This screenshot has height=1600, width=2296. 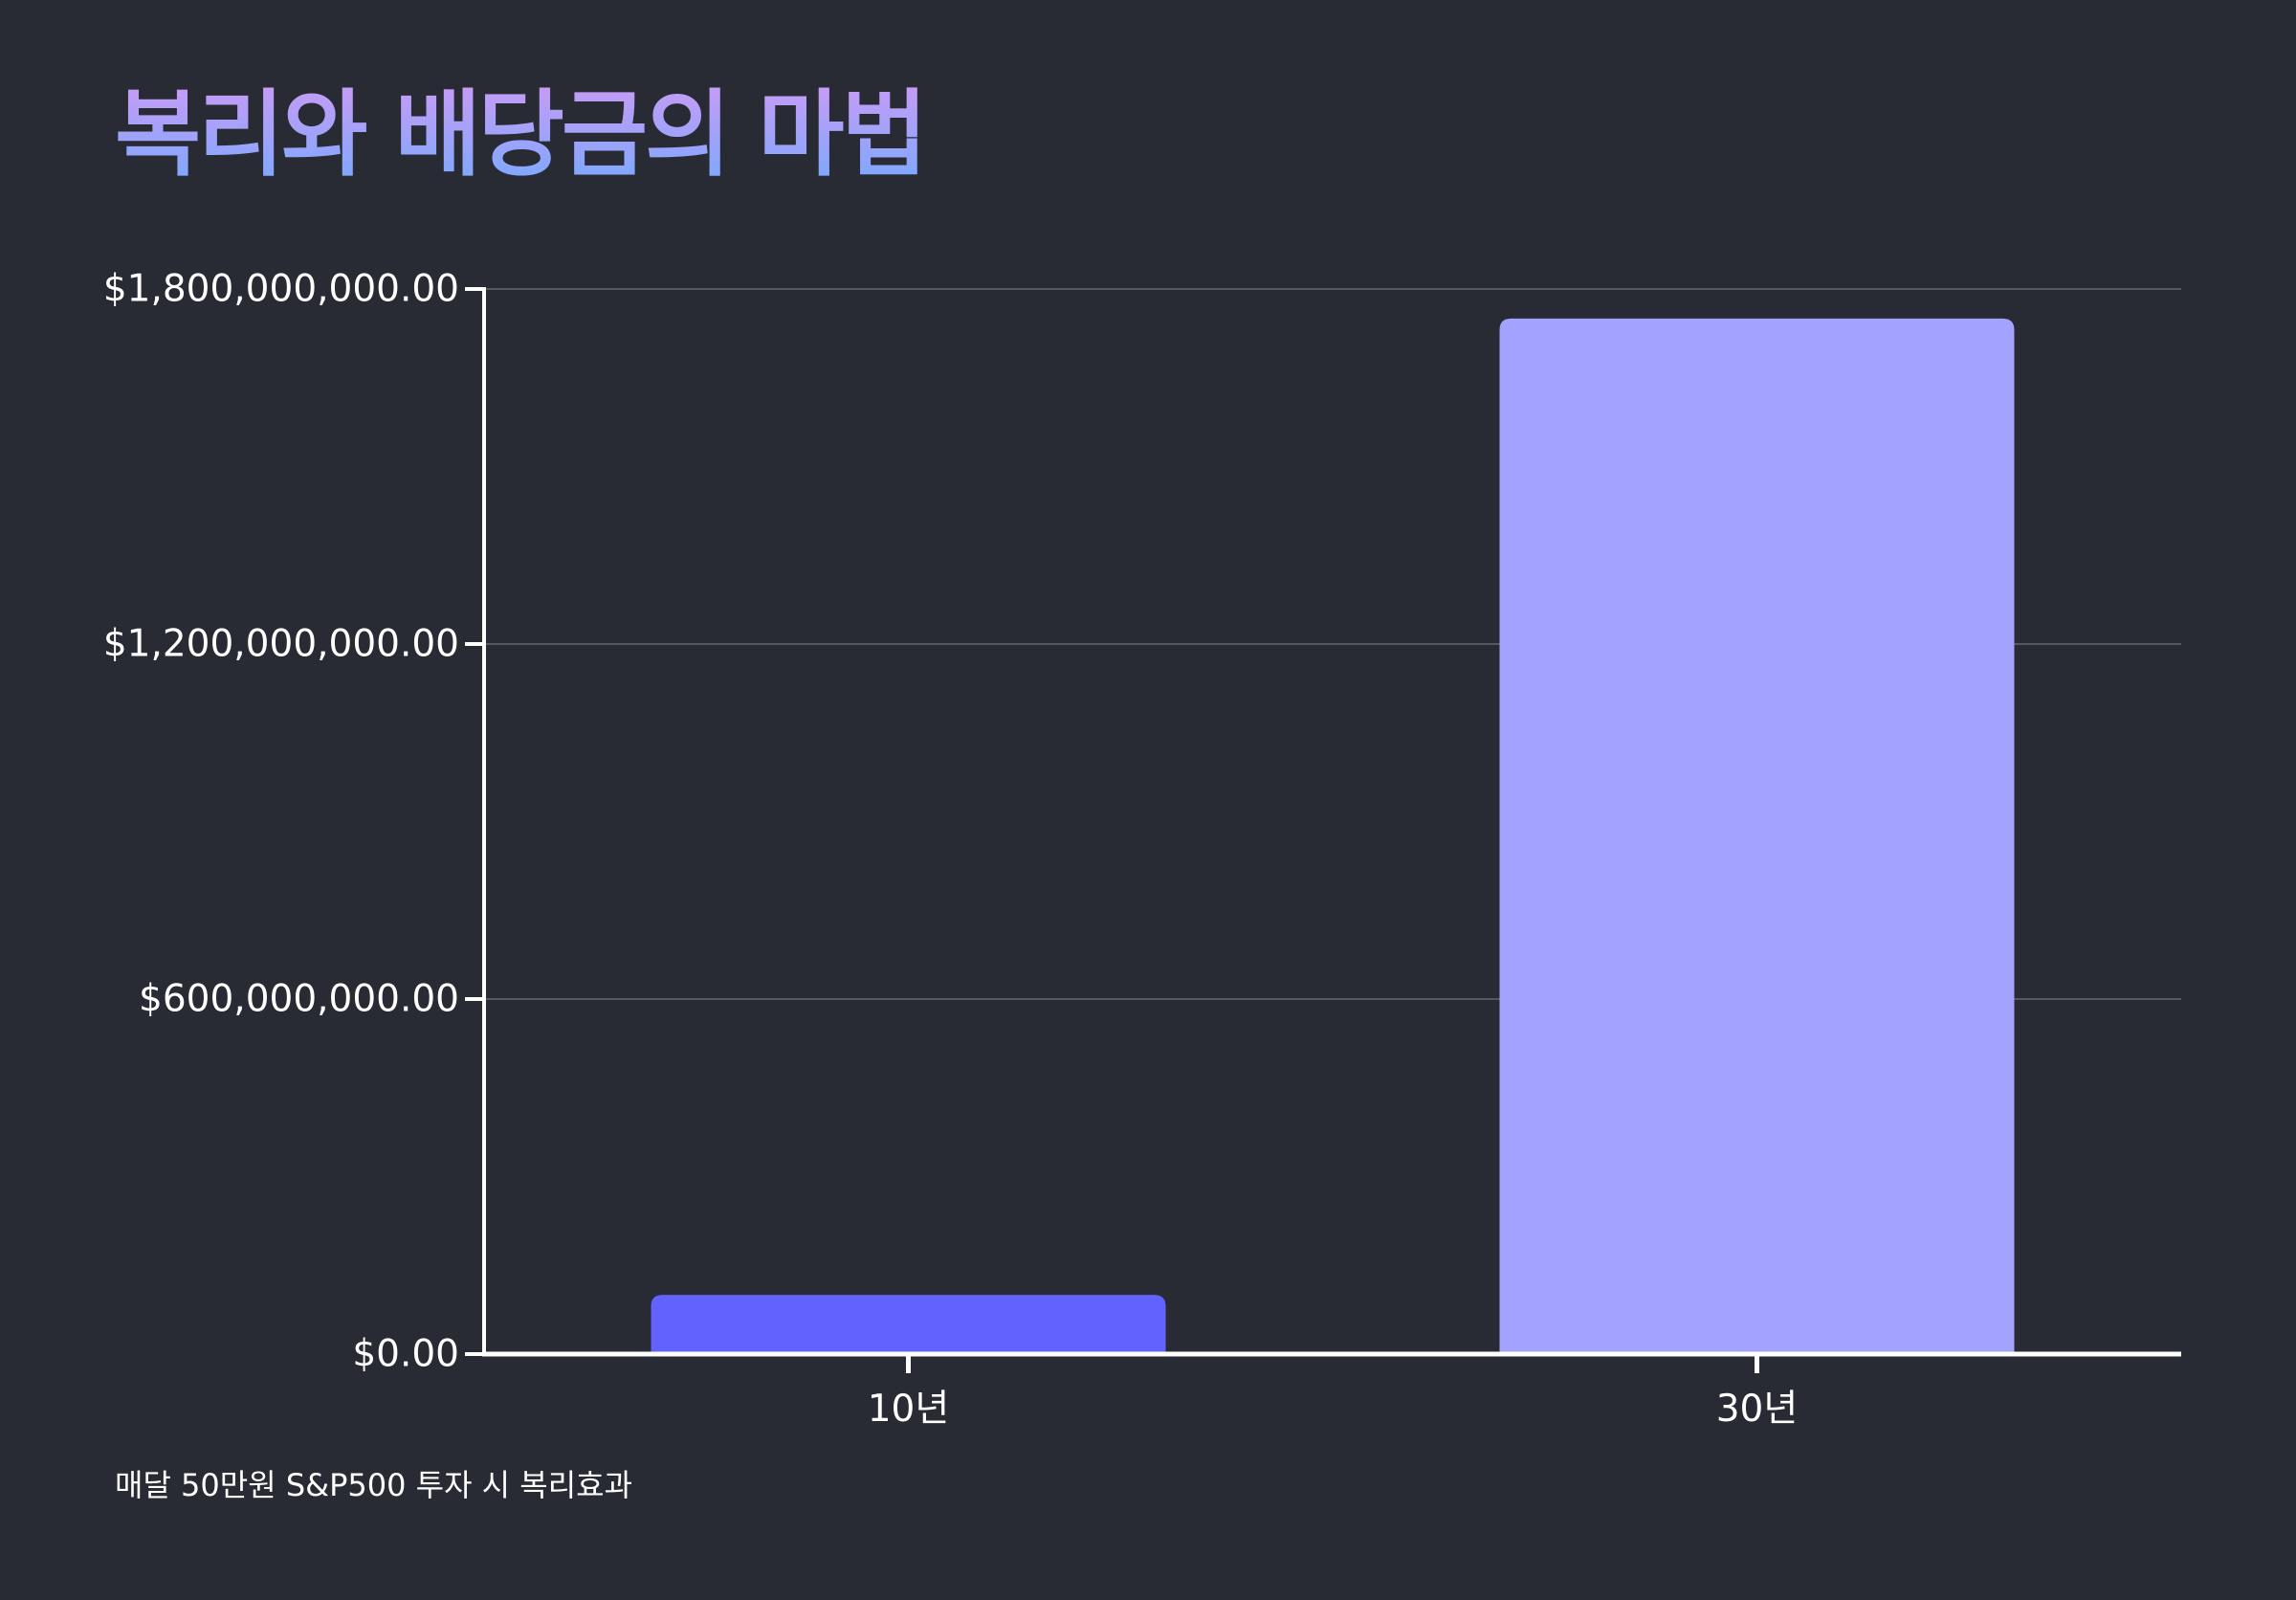 I want to click on x-axis-ticks: 10년 30년, so click(x=1333, y=1392).